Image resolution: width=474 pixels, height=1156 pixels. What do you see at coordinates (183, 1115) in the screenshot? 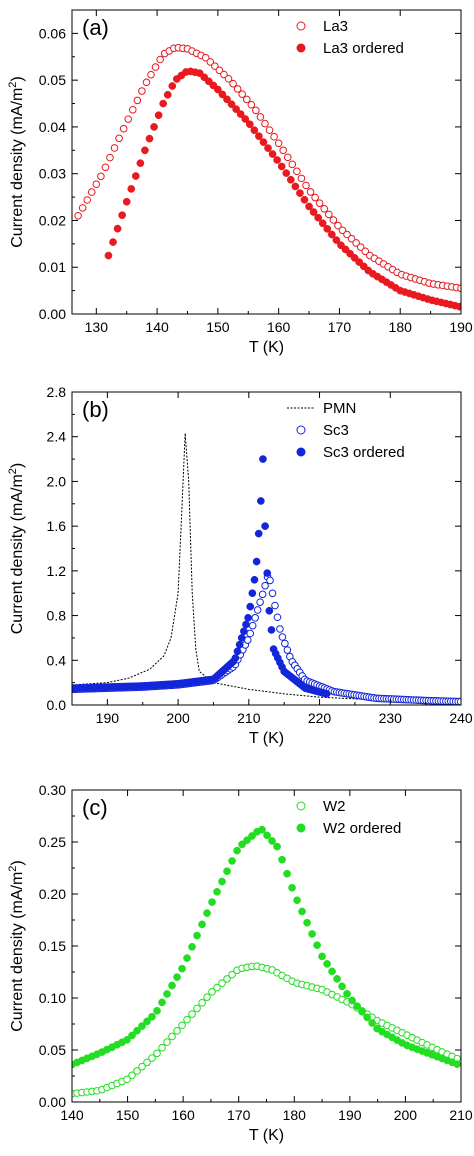
I see `x-tick-label: 160` at bounding box center [183, 1115].